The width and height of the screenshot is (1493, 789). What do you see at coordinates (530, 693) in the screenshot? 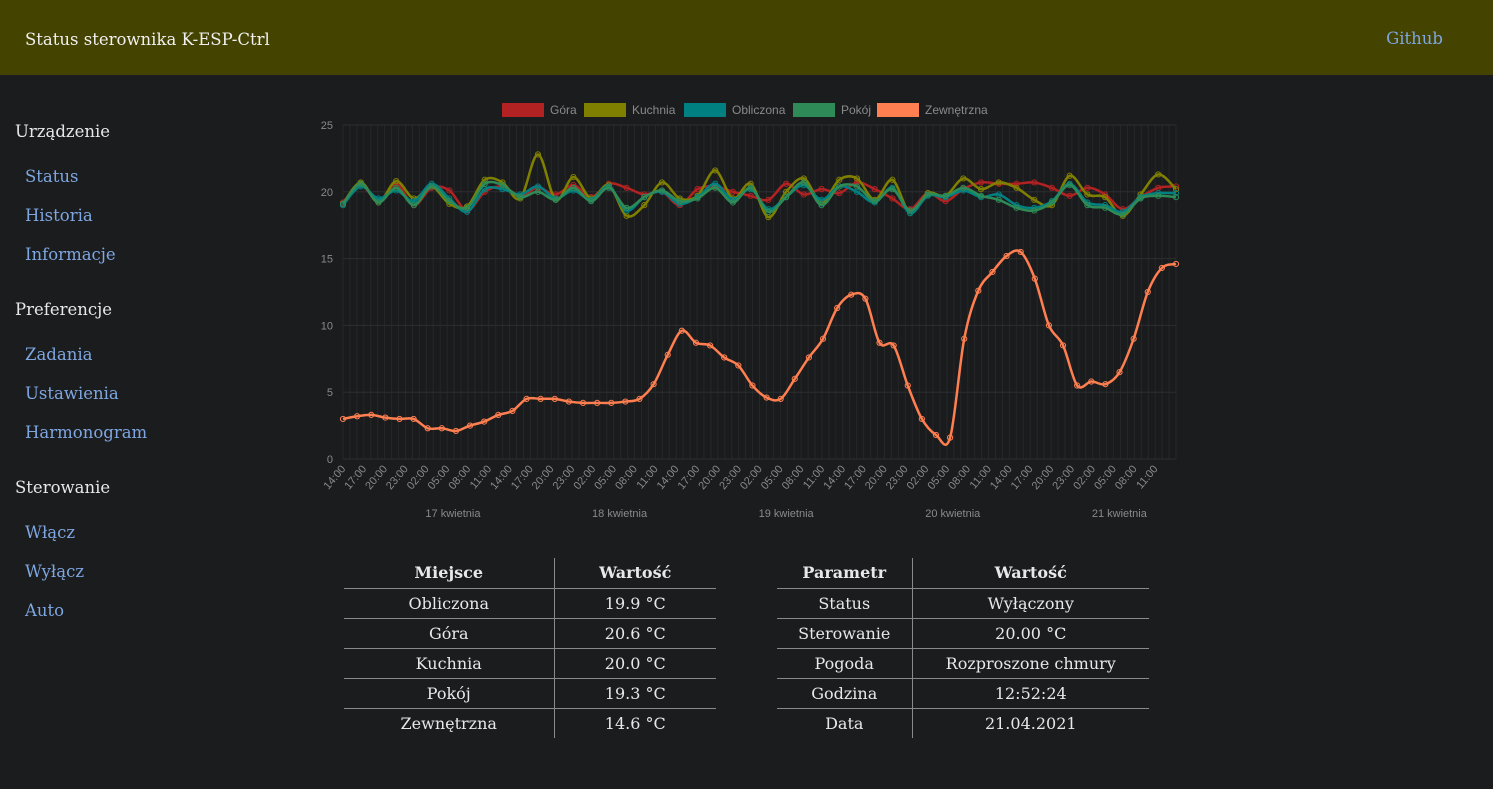
I see `table-row: Pokój 19.3 °C` at bounding box center [530, 693].